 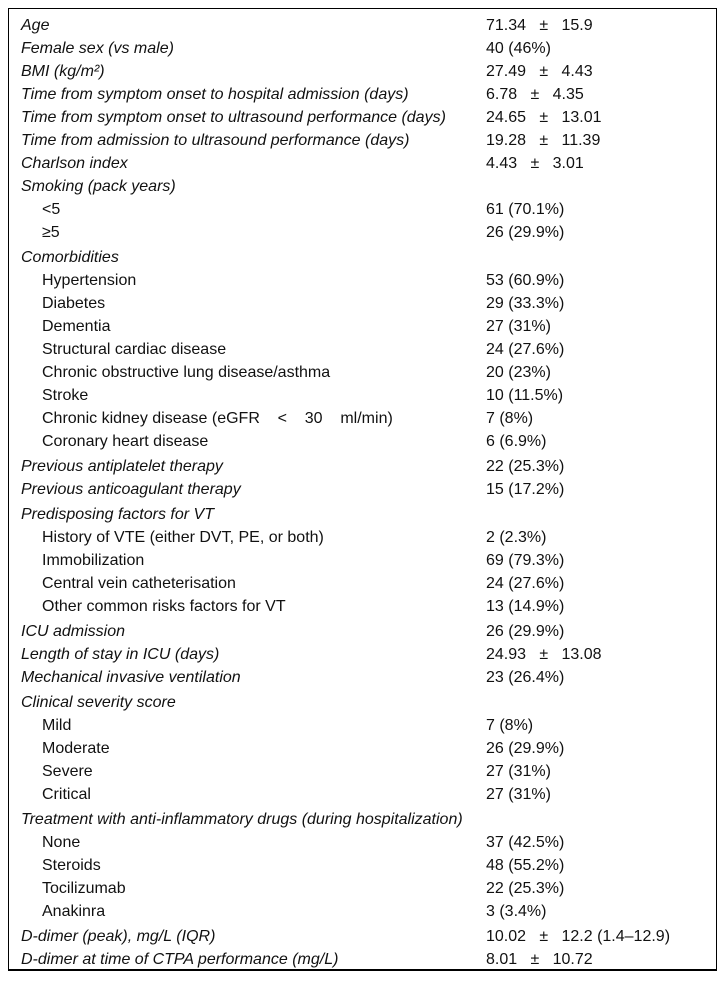 I want to click on row-value: 27.49 ± 4.43, so click(x=539, y=71).